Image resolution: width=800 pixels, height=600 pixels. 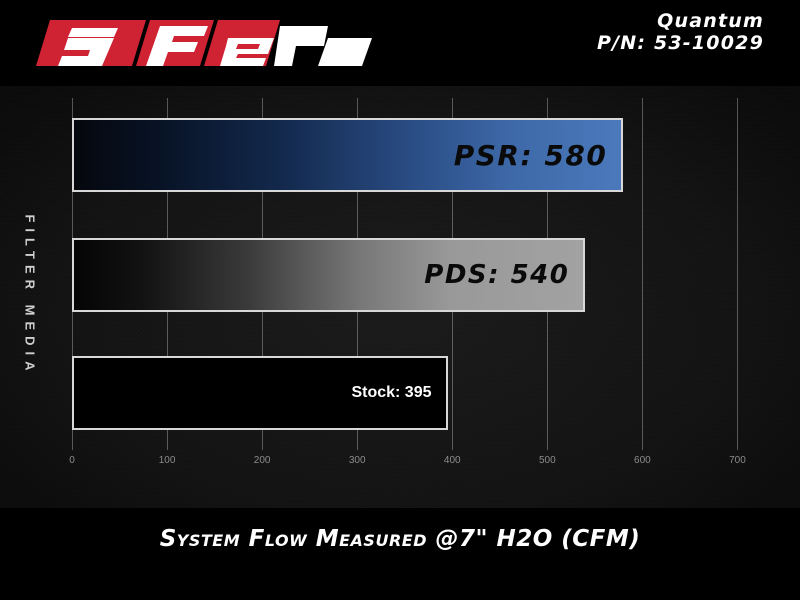 What do you see at coordinates (642, 460) in the screenshot?
I see `x-tick-label: 600` at bounding box center [642, 460].